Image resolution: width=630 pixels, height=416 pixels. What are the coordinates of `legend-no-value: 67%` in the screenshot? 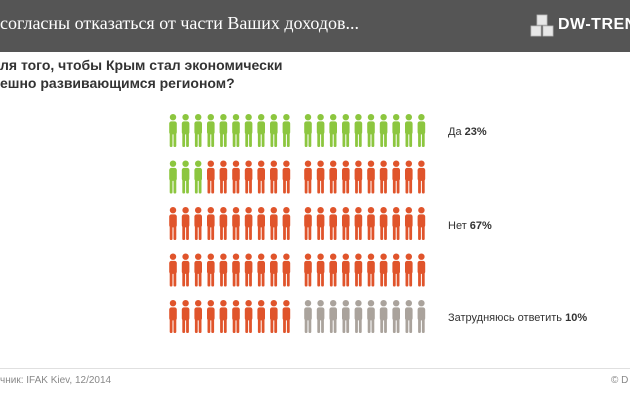 It's located at (480, 226).